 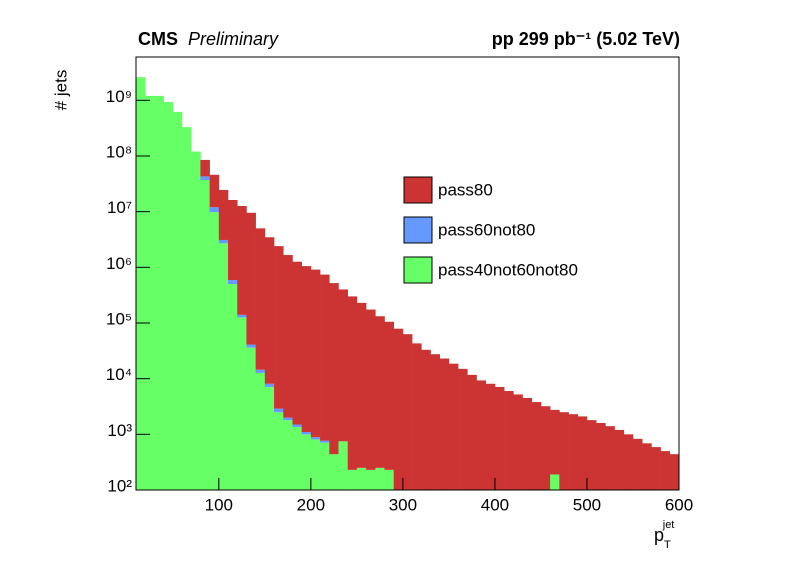 I want to click on y-tick-label: 10³, so click(x=119, y=430).